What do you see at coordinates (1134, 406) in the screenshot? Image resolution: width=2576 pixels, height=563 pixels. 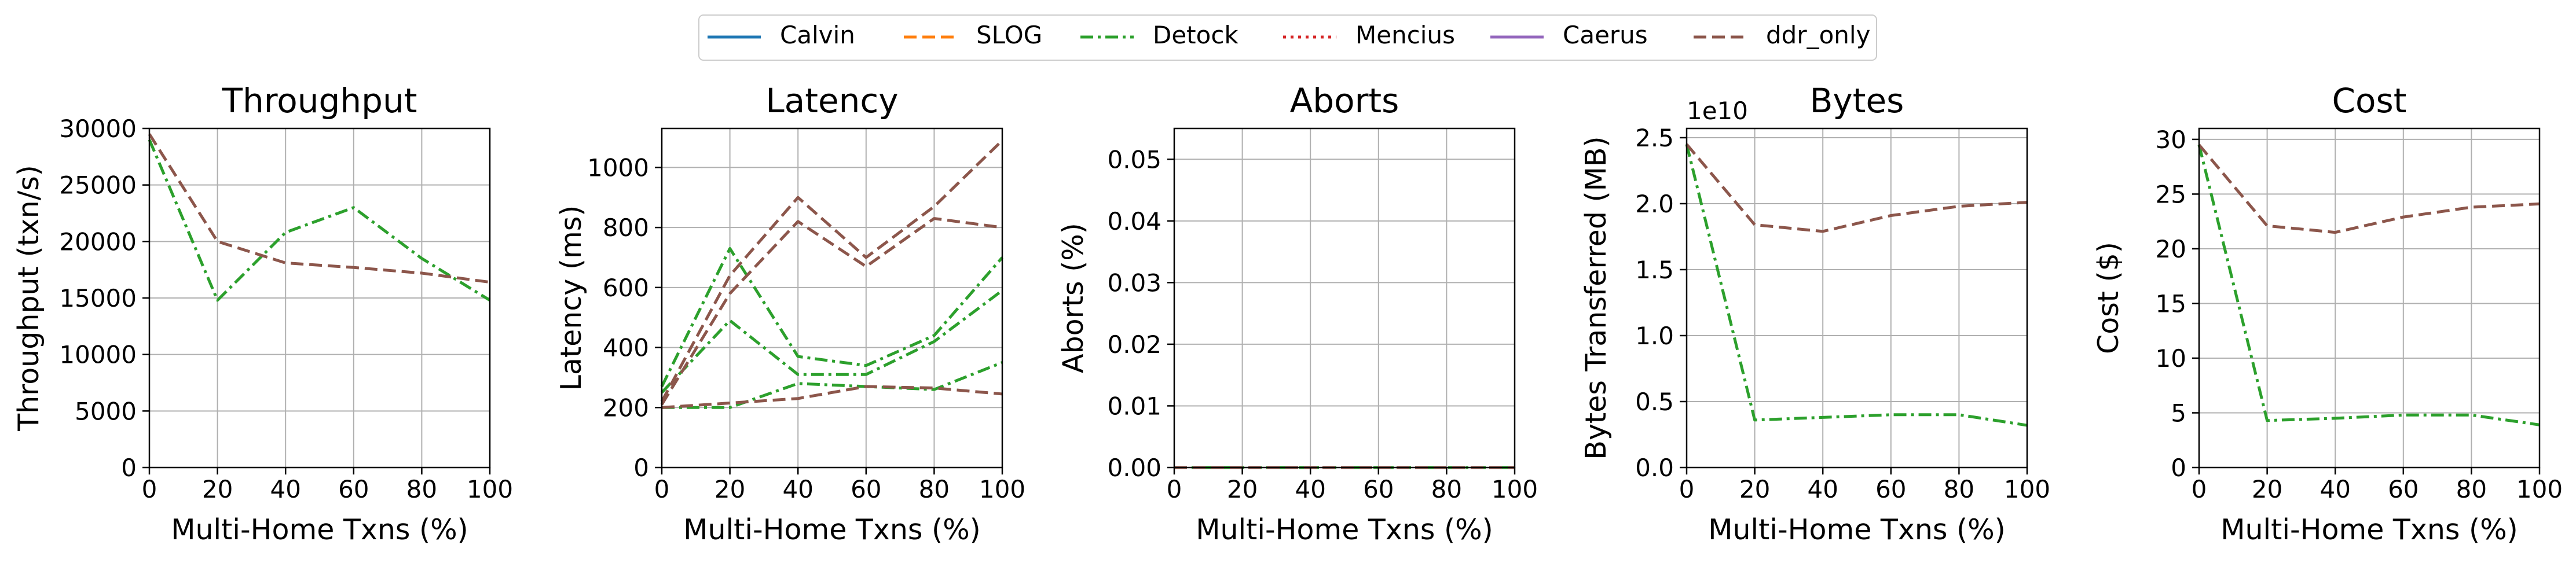 I see `y-tick-label: 0.01` at bounding box center [1134, 406].